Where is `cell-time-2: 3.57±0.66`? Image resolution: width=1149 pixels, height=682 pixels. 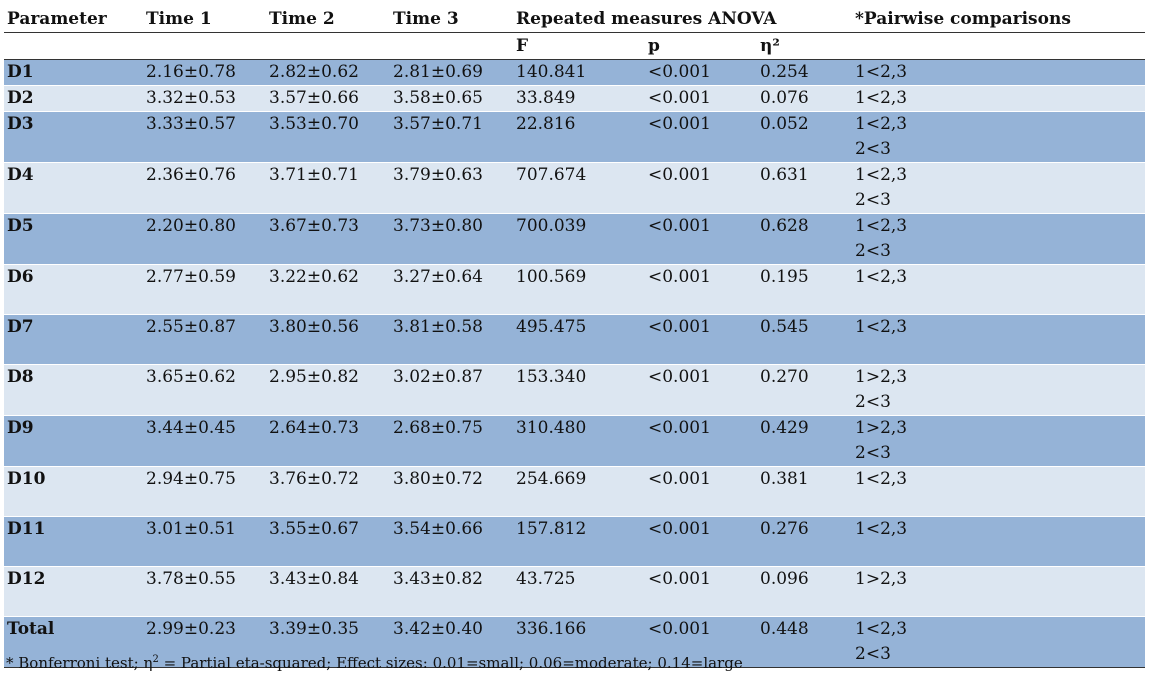
cell-time-2: 3.57±0.66 is located at coordinates (328, 98).